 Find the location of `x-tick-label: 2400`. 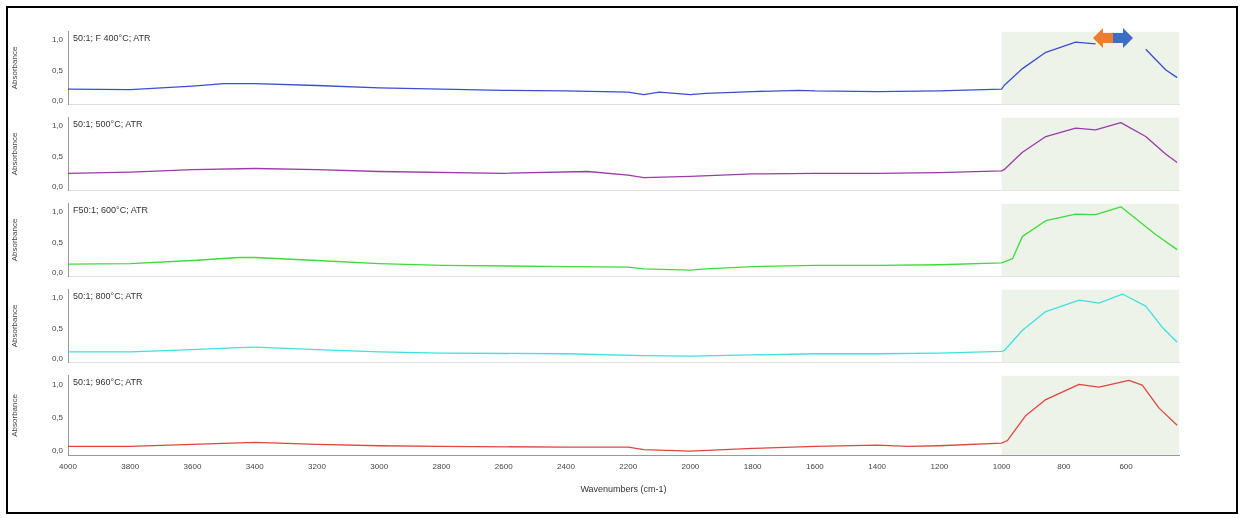

x-tick-label: 2400 is located at coordinates (566, 466).